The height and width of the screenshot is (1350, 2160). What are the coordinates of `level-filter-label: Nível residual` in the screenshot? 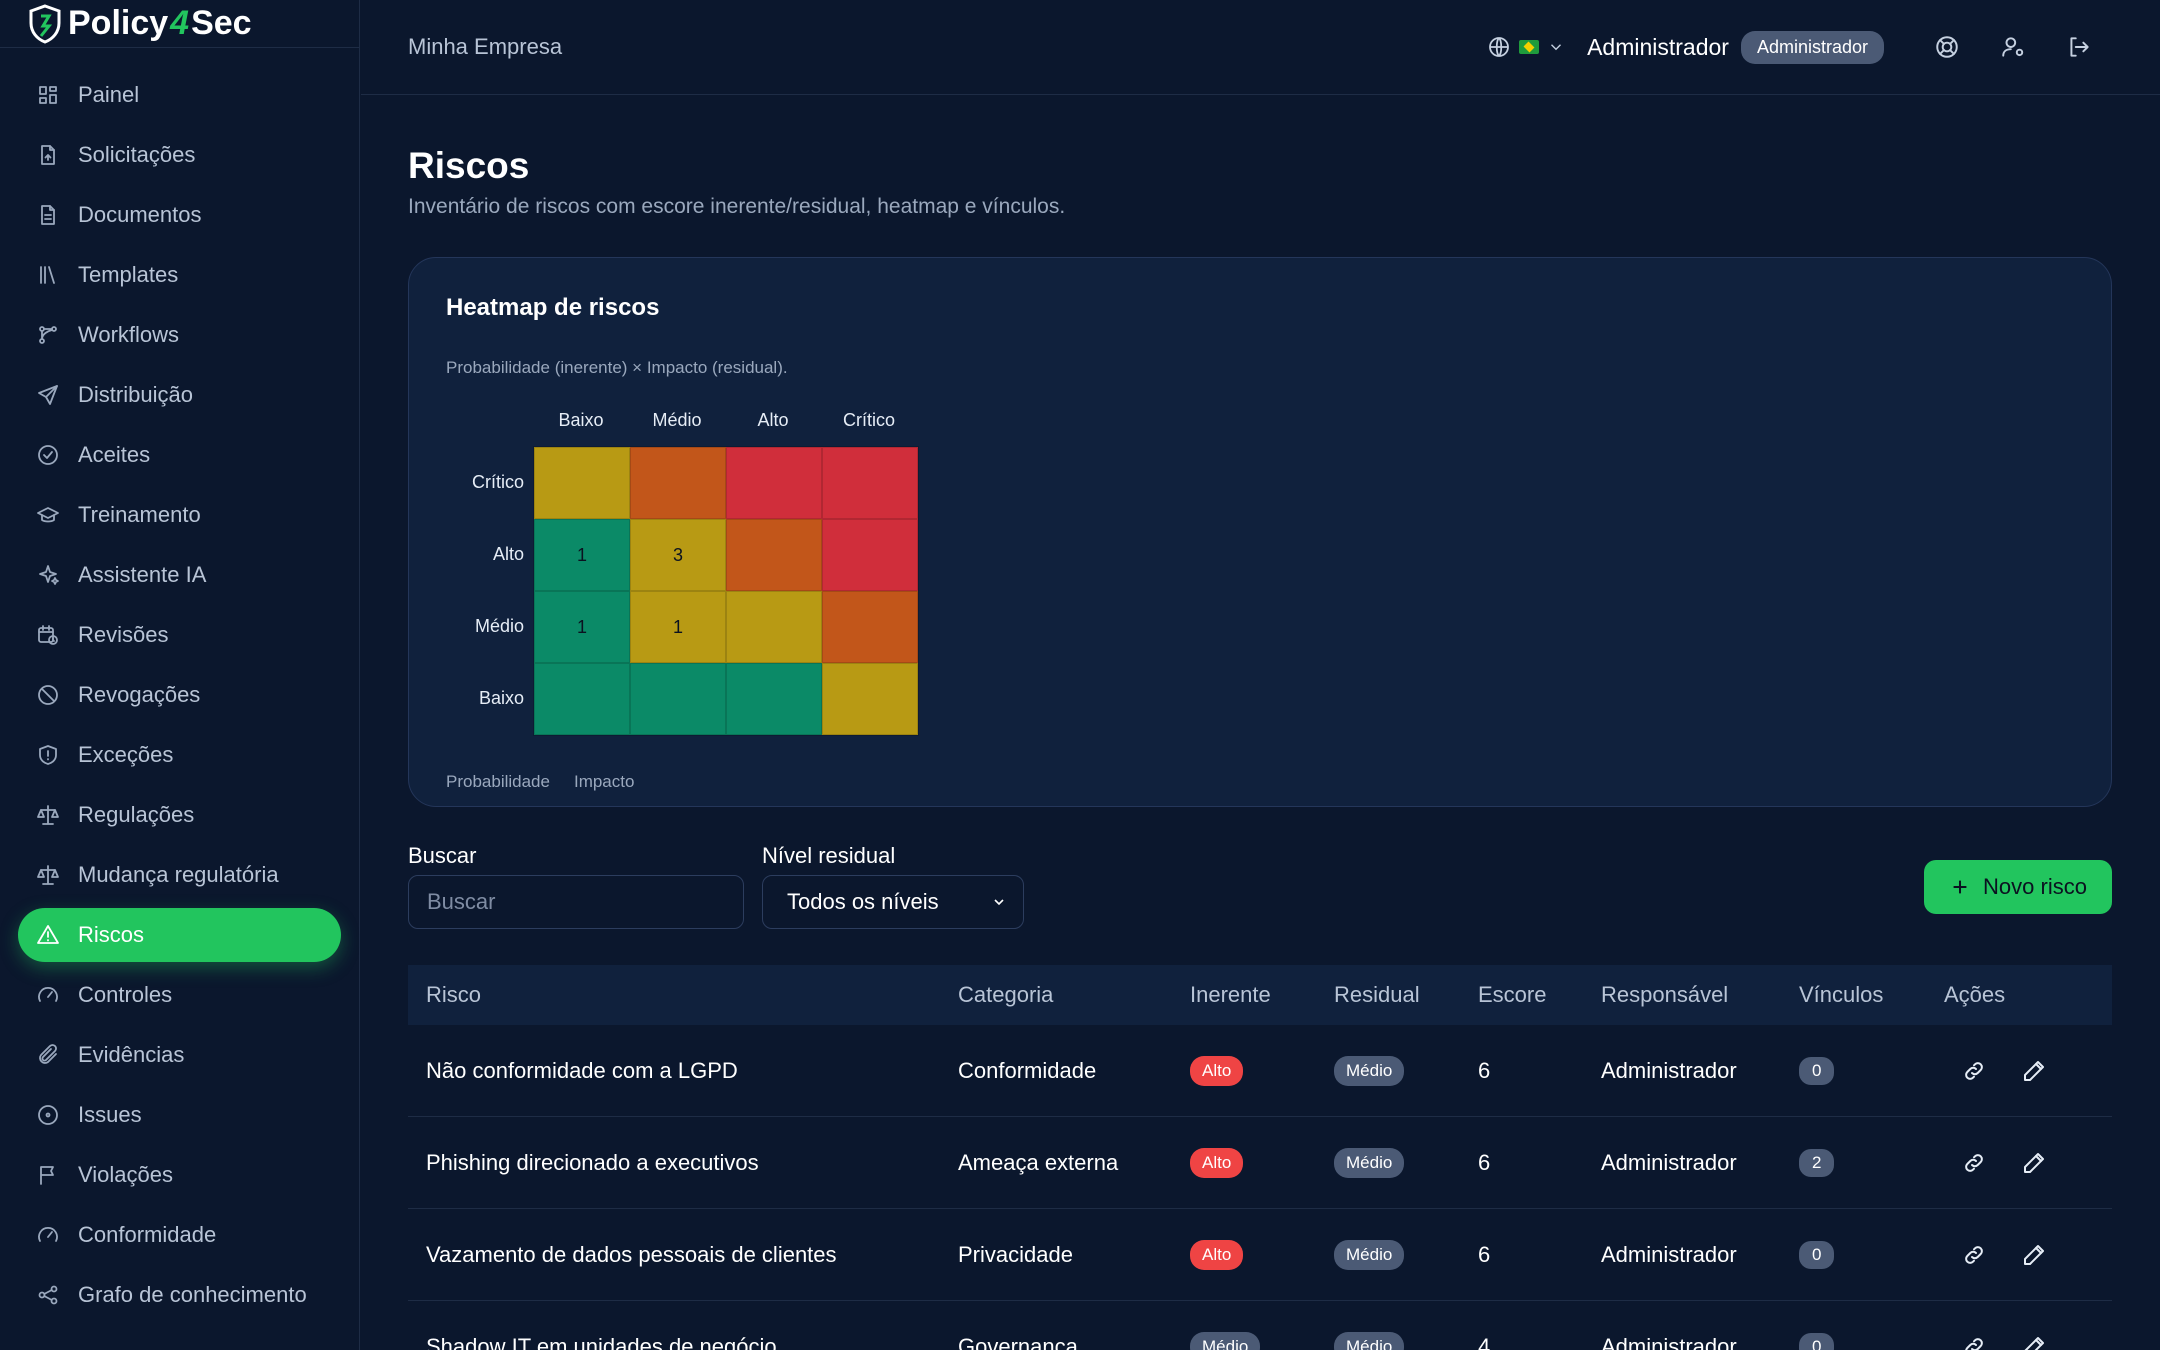 It's located at (829, 855).